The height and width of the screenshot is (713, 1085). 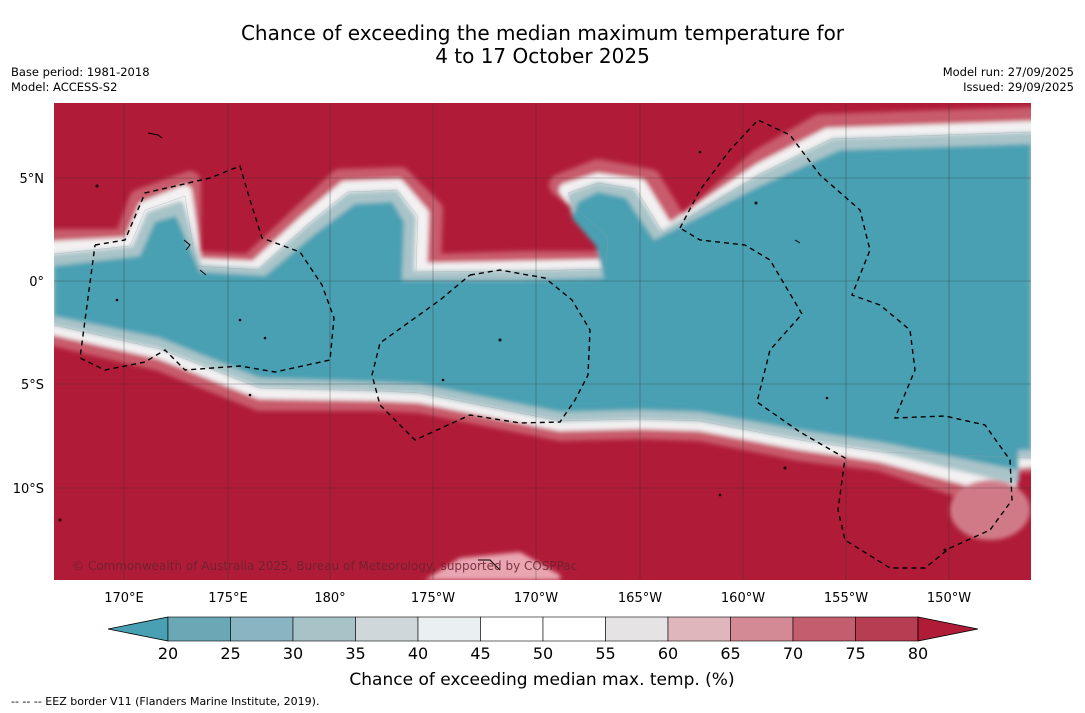 What do you see at coordinates (605, 653) in the screenshot?
I see `colorbar-tick-label: 55` at bounding box center [605, 653].